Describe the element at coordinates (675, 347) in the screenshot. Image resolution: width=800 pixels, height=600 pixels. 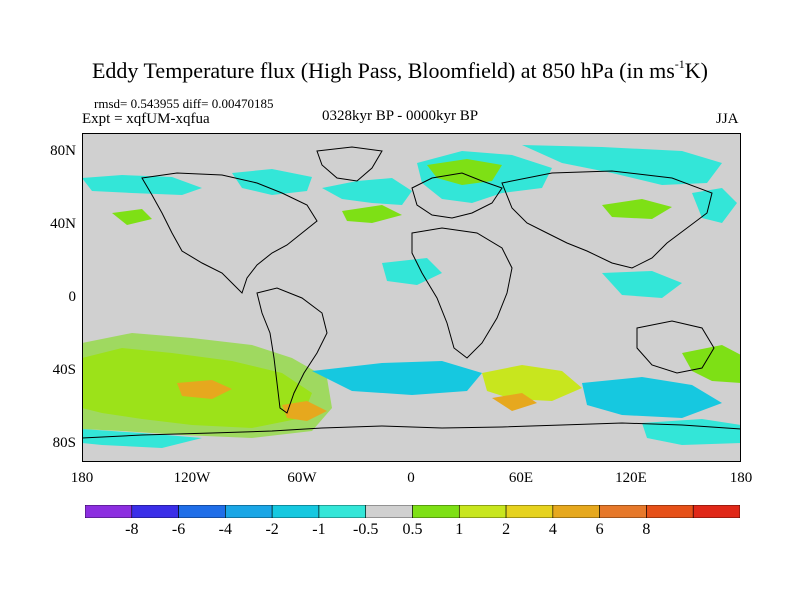
I see `coast-australia` at that location.